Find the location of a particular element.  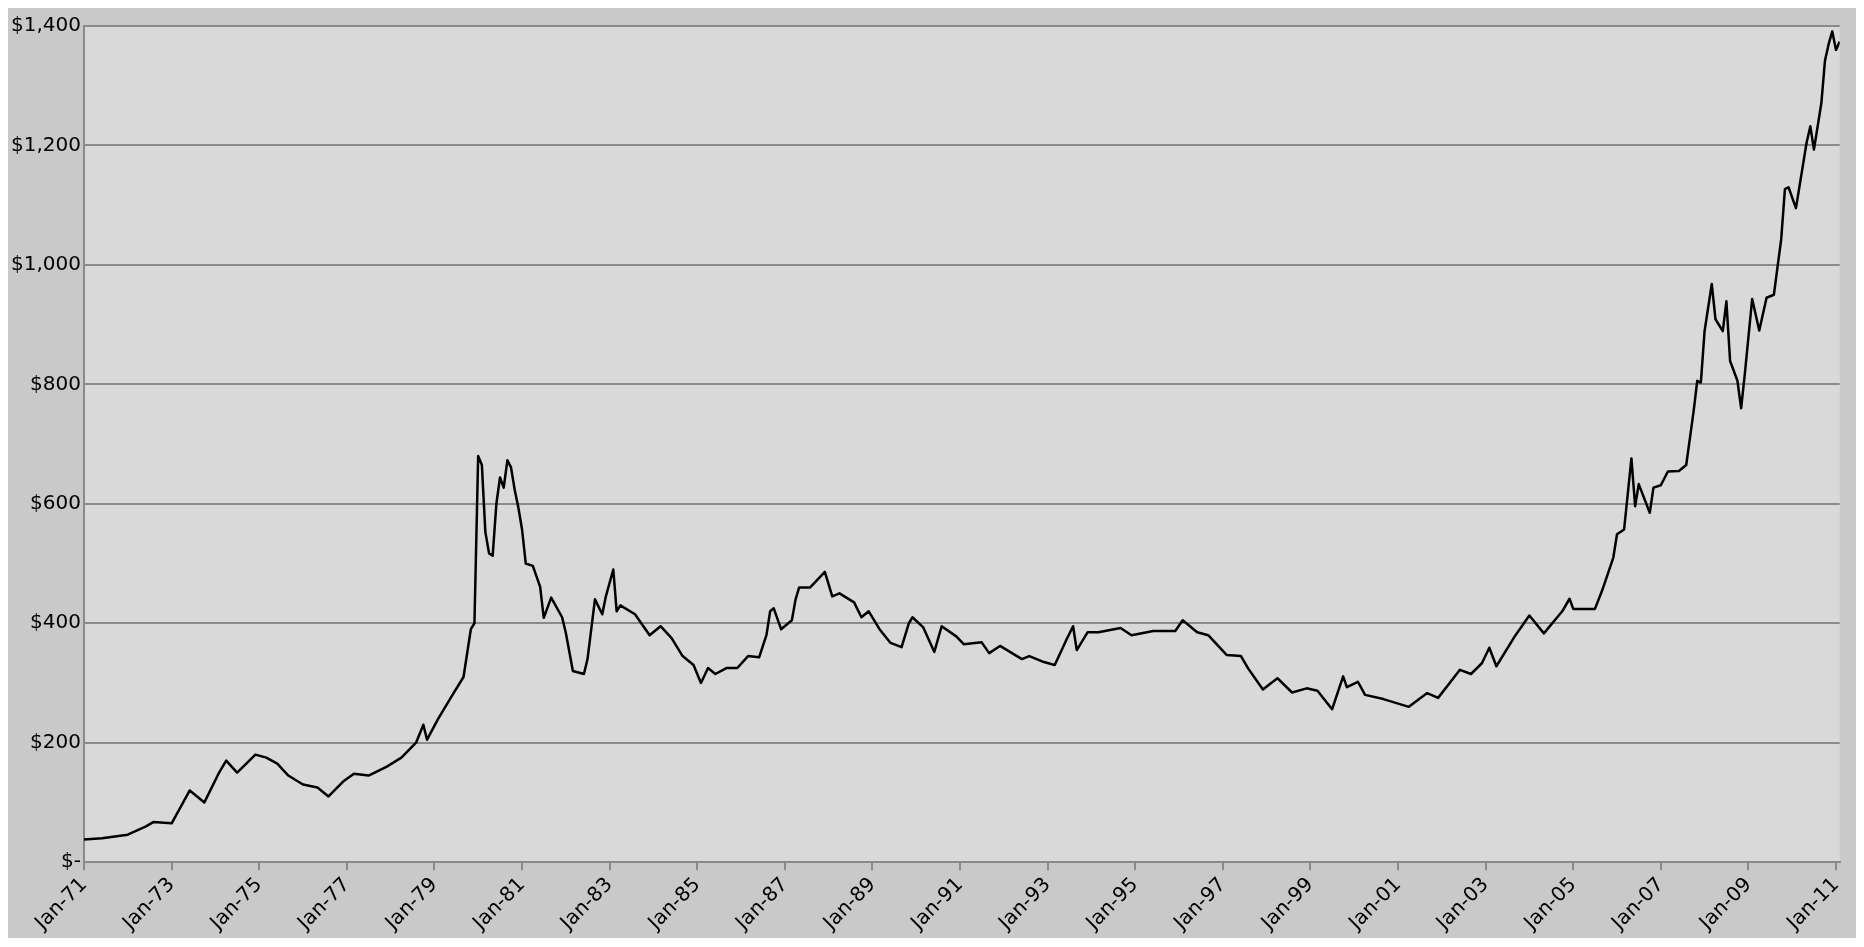

y-tick-label: $1,000 is located at coordinates (46, 263).